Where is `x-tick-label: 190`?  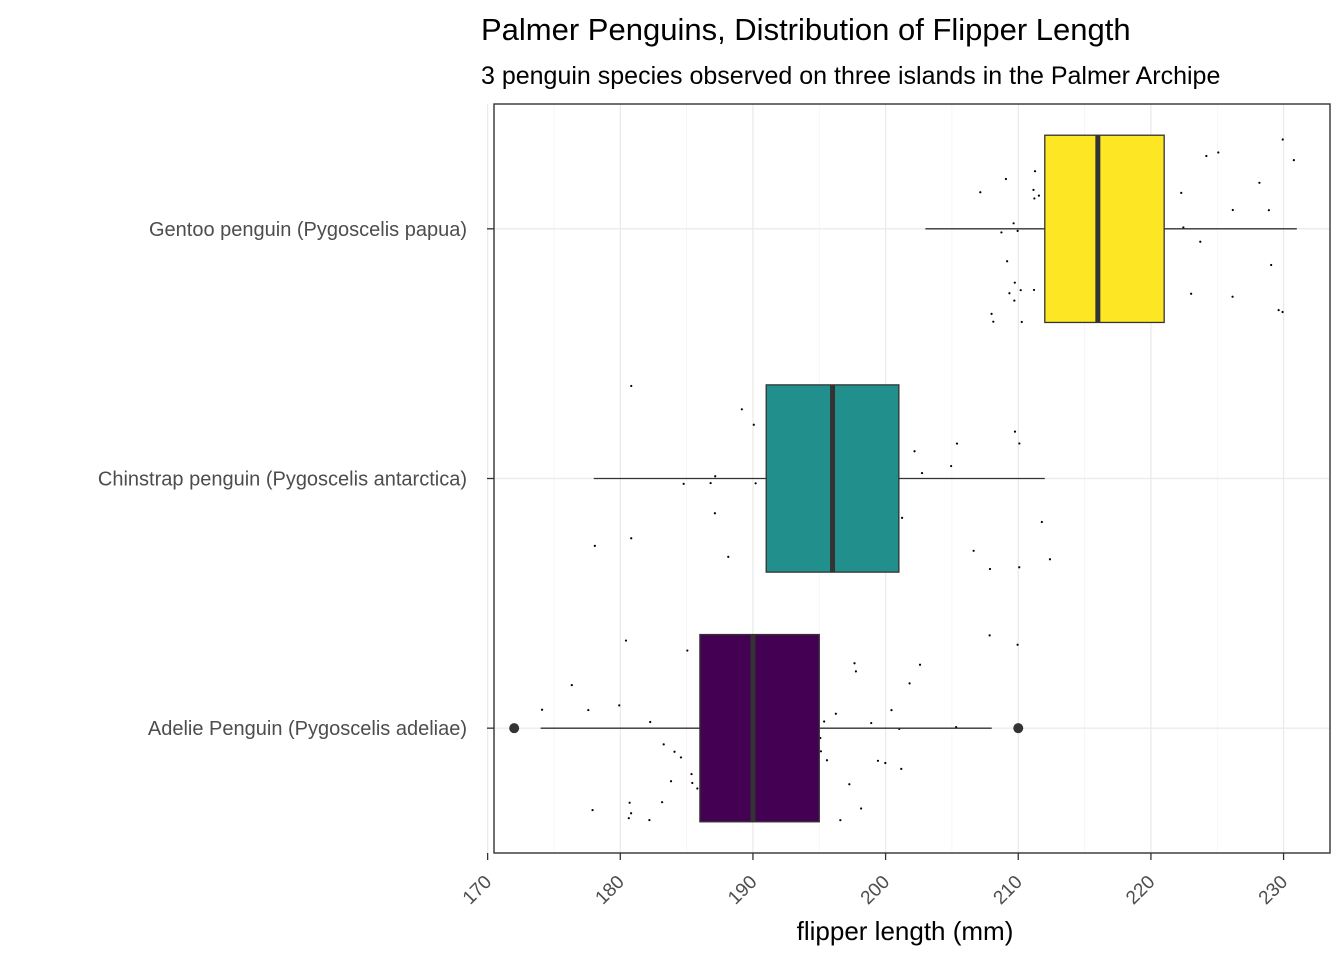
x-tick-label: 190 is located at coordinates (742, 890).